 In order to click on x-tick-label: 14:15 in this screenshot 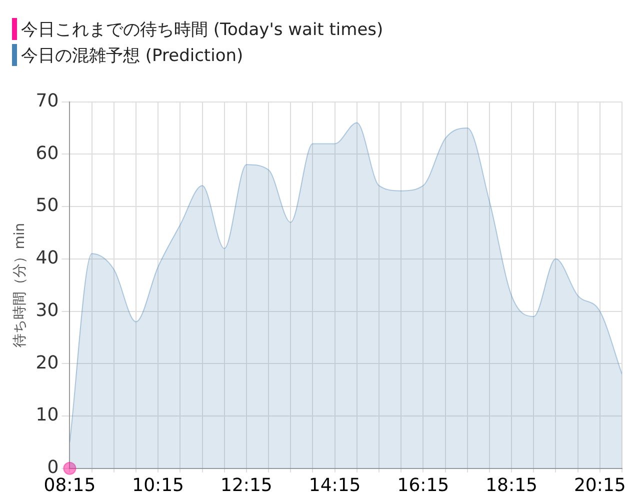, I will do `click(334, 485)`.